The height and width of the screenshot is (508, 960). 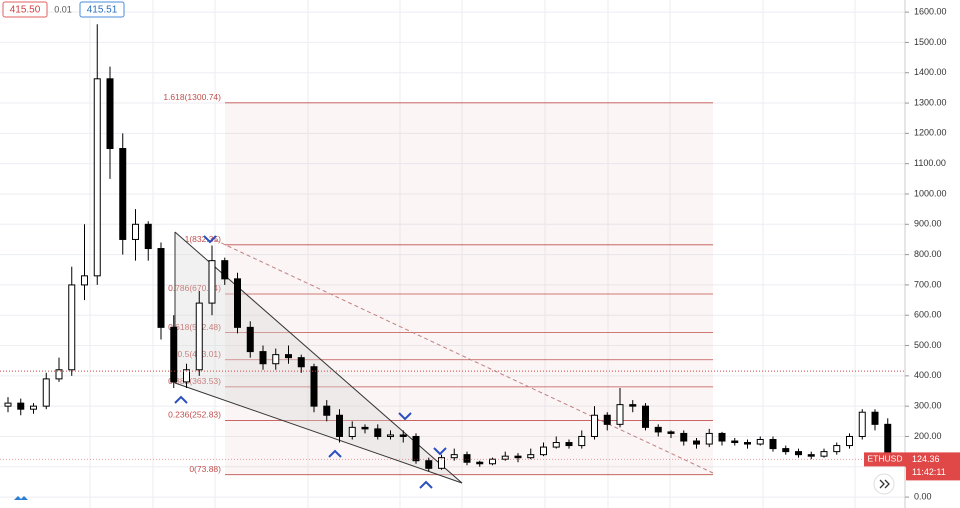 What do you see at coordinates (929, 472) in the screenshot?
I see `countdown: 11:42:11` at bounding box center [929, 472].